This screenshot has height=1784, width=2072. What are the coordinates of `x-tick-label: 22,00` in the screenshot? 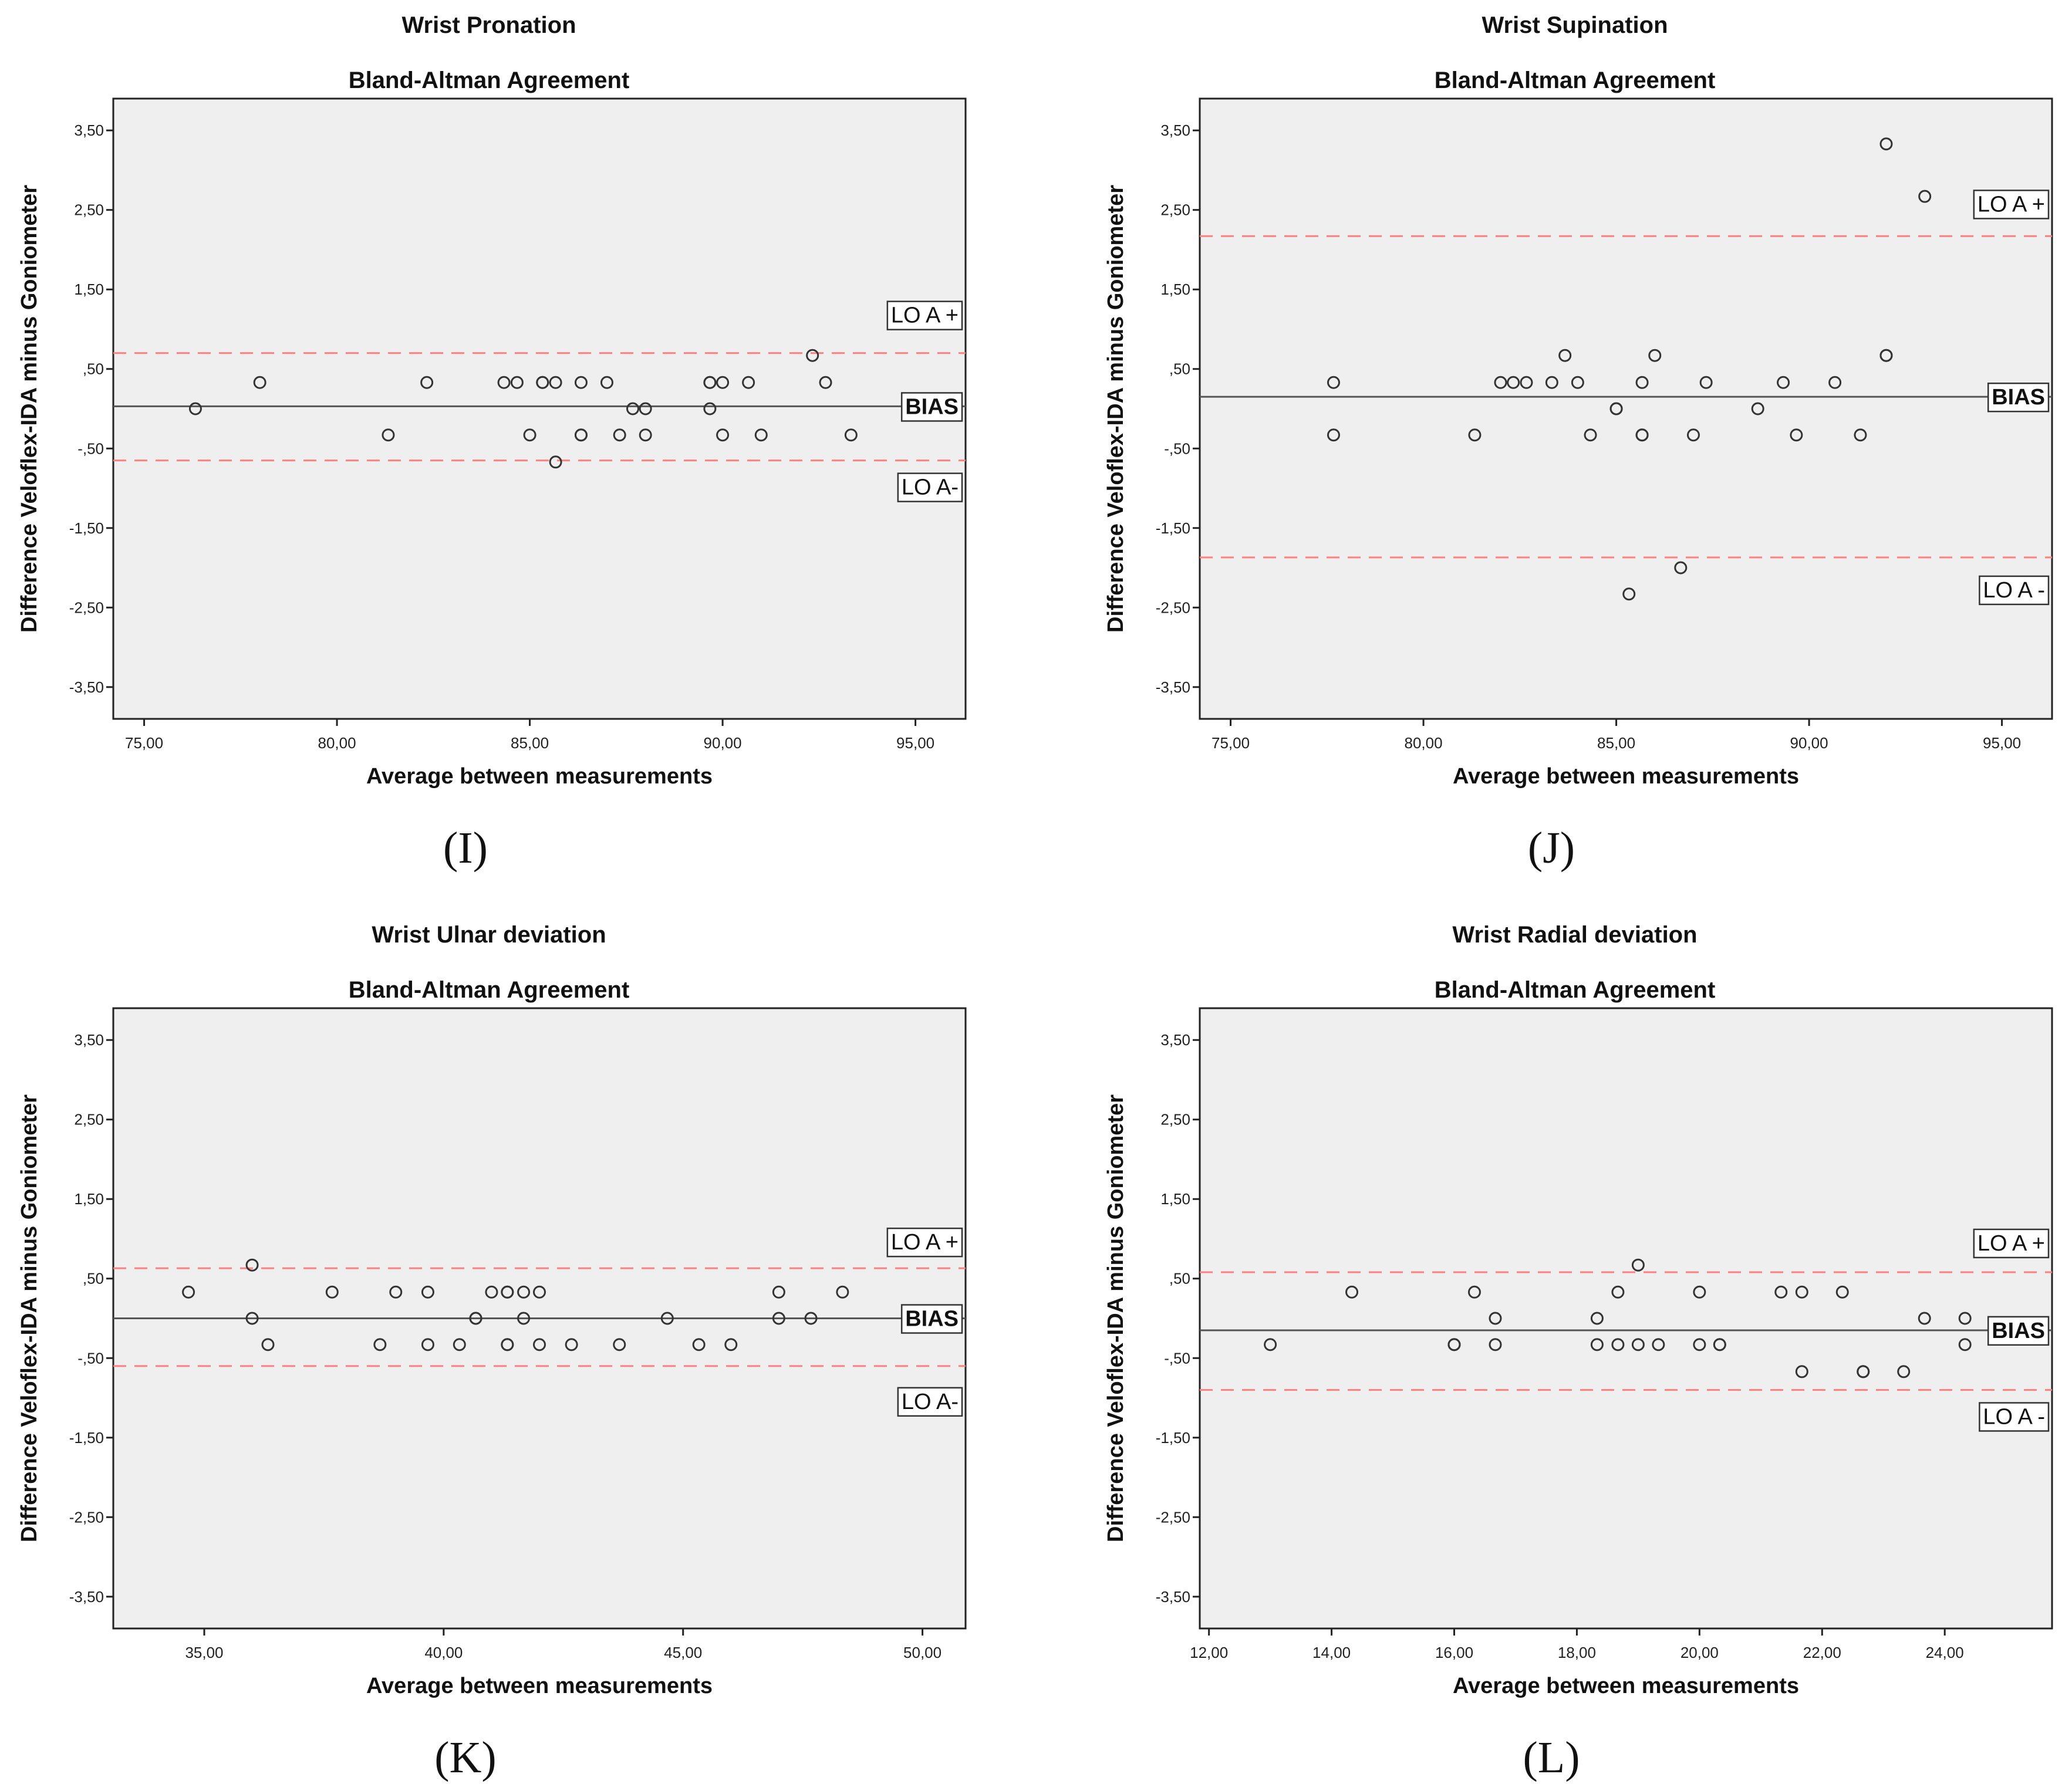 It's located at (1822, 1653).